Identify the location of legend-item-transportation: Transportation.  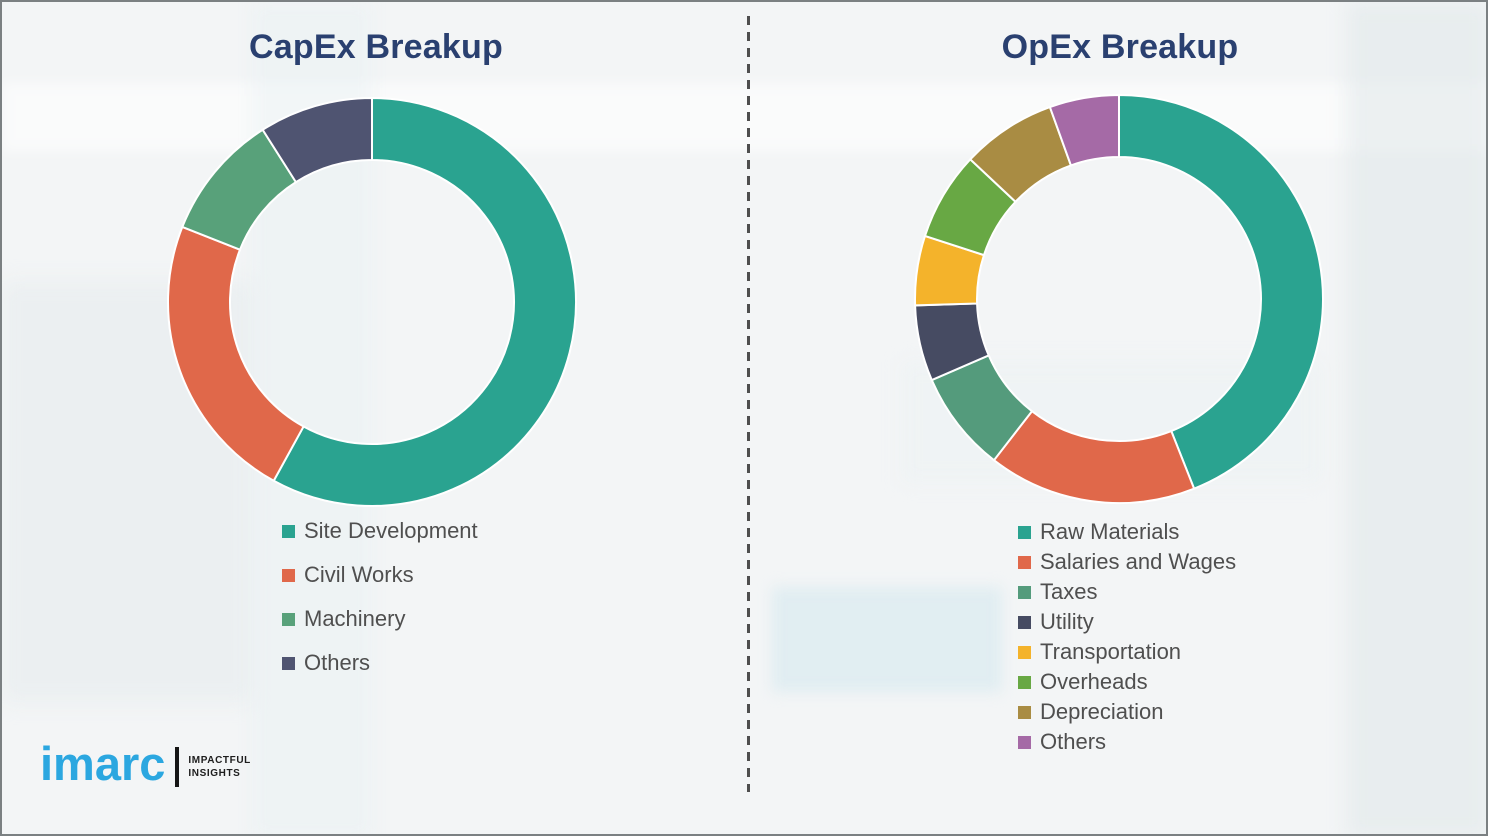
(1127, 652).